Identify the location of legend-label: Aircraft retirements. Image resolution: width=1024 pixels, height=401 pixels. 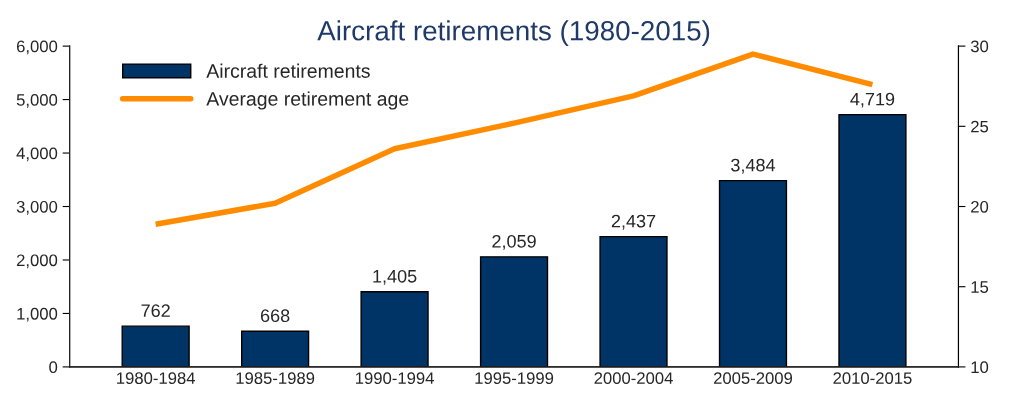
(288, 70).